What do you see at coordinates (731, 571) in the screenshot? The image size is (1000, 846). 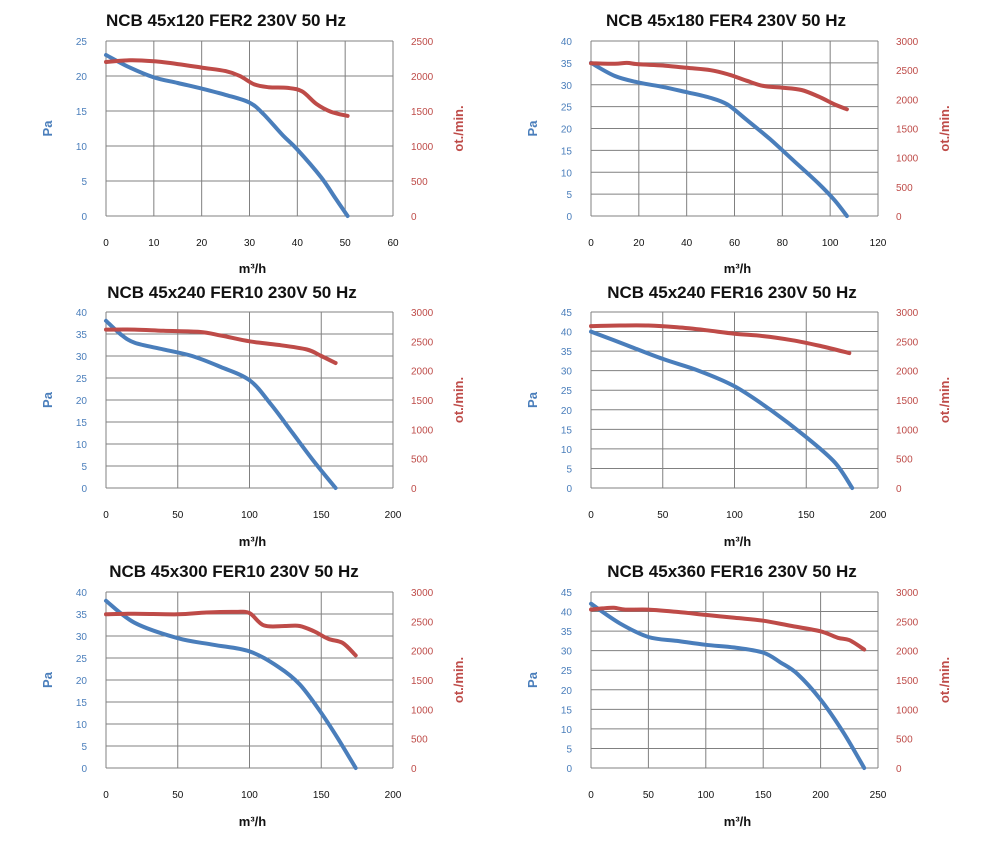 I see `chart-title: NCB 45x360 FER16 230V 50 Hz` at bounding box center [731, 571].